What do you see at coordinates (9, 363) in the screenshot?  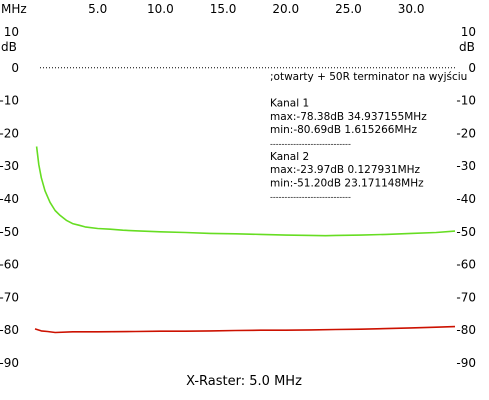 I see `y-tick-label-left: -90` at bounding box center [9, 363].